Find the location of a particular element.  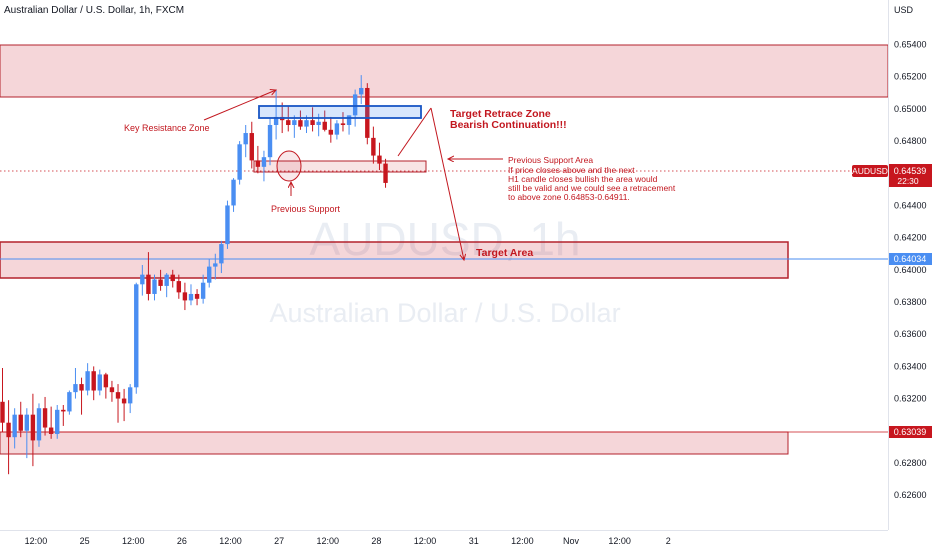

time-tick-label: 2 is located at coordinates (668, 541).